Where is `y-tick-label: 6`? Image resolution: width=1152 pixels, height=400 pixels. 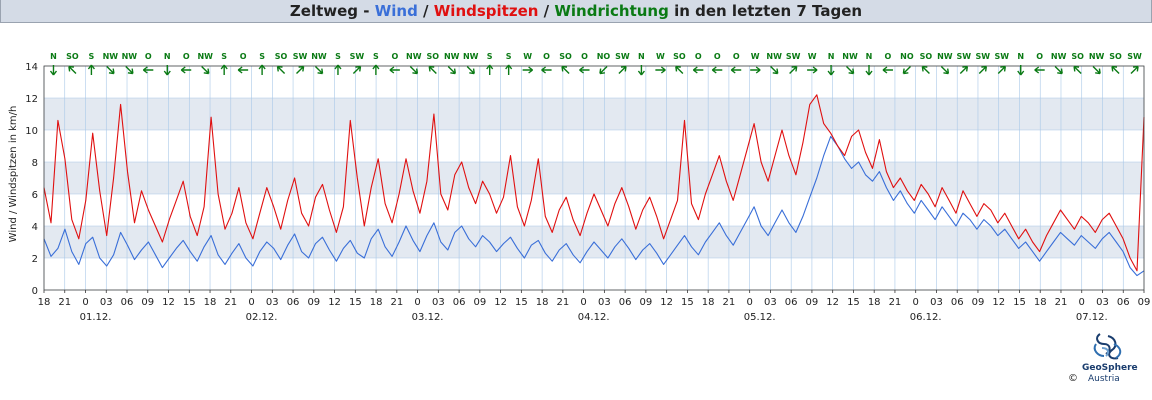
y-tick-label: 6 is located at coordinates (35, 195).